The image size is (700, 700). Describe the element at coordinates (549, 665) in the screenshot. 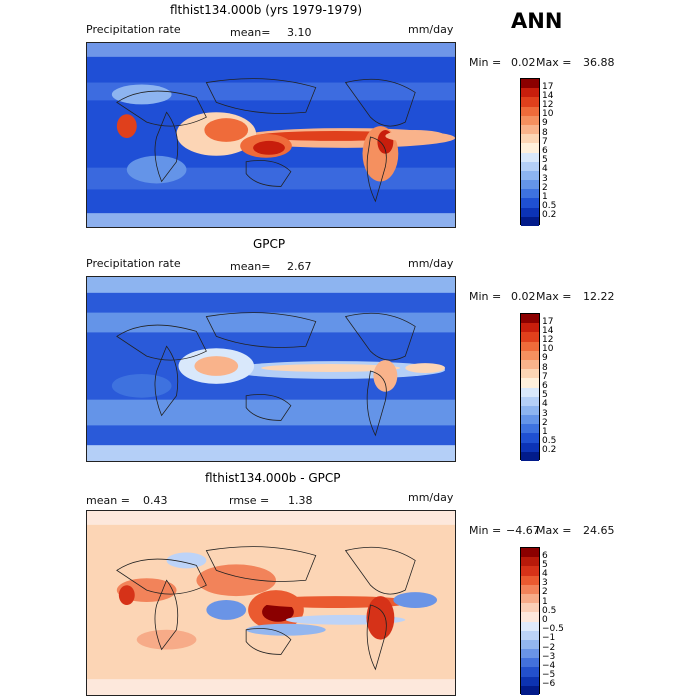

I see `colorbar-tick-label: −4` at that location.